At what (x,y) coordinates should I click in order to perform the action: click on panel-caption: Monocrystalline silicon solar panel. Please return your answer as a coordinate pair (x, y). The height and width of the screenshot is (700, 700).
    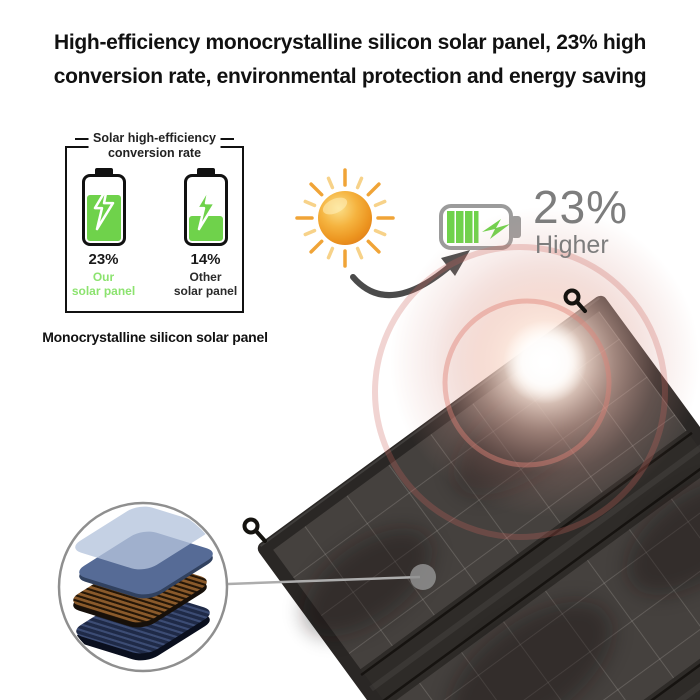
    Looking at the image, I should click on (155, 337).